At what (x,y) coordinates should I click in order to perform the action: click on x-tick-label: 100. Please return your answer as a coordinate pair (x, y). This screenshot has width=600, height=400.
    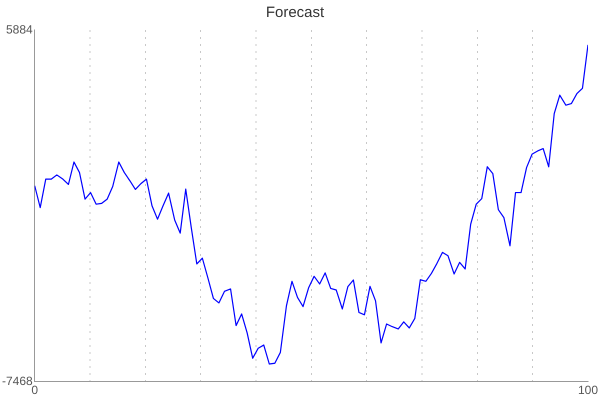
    Looking at the image, I should click on (588, 390).